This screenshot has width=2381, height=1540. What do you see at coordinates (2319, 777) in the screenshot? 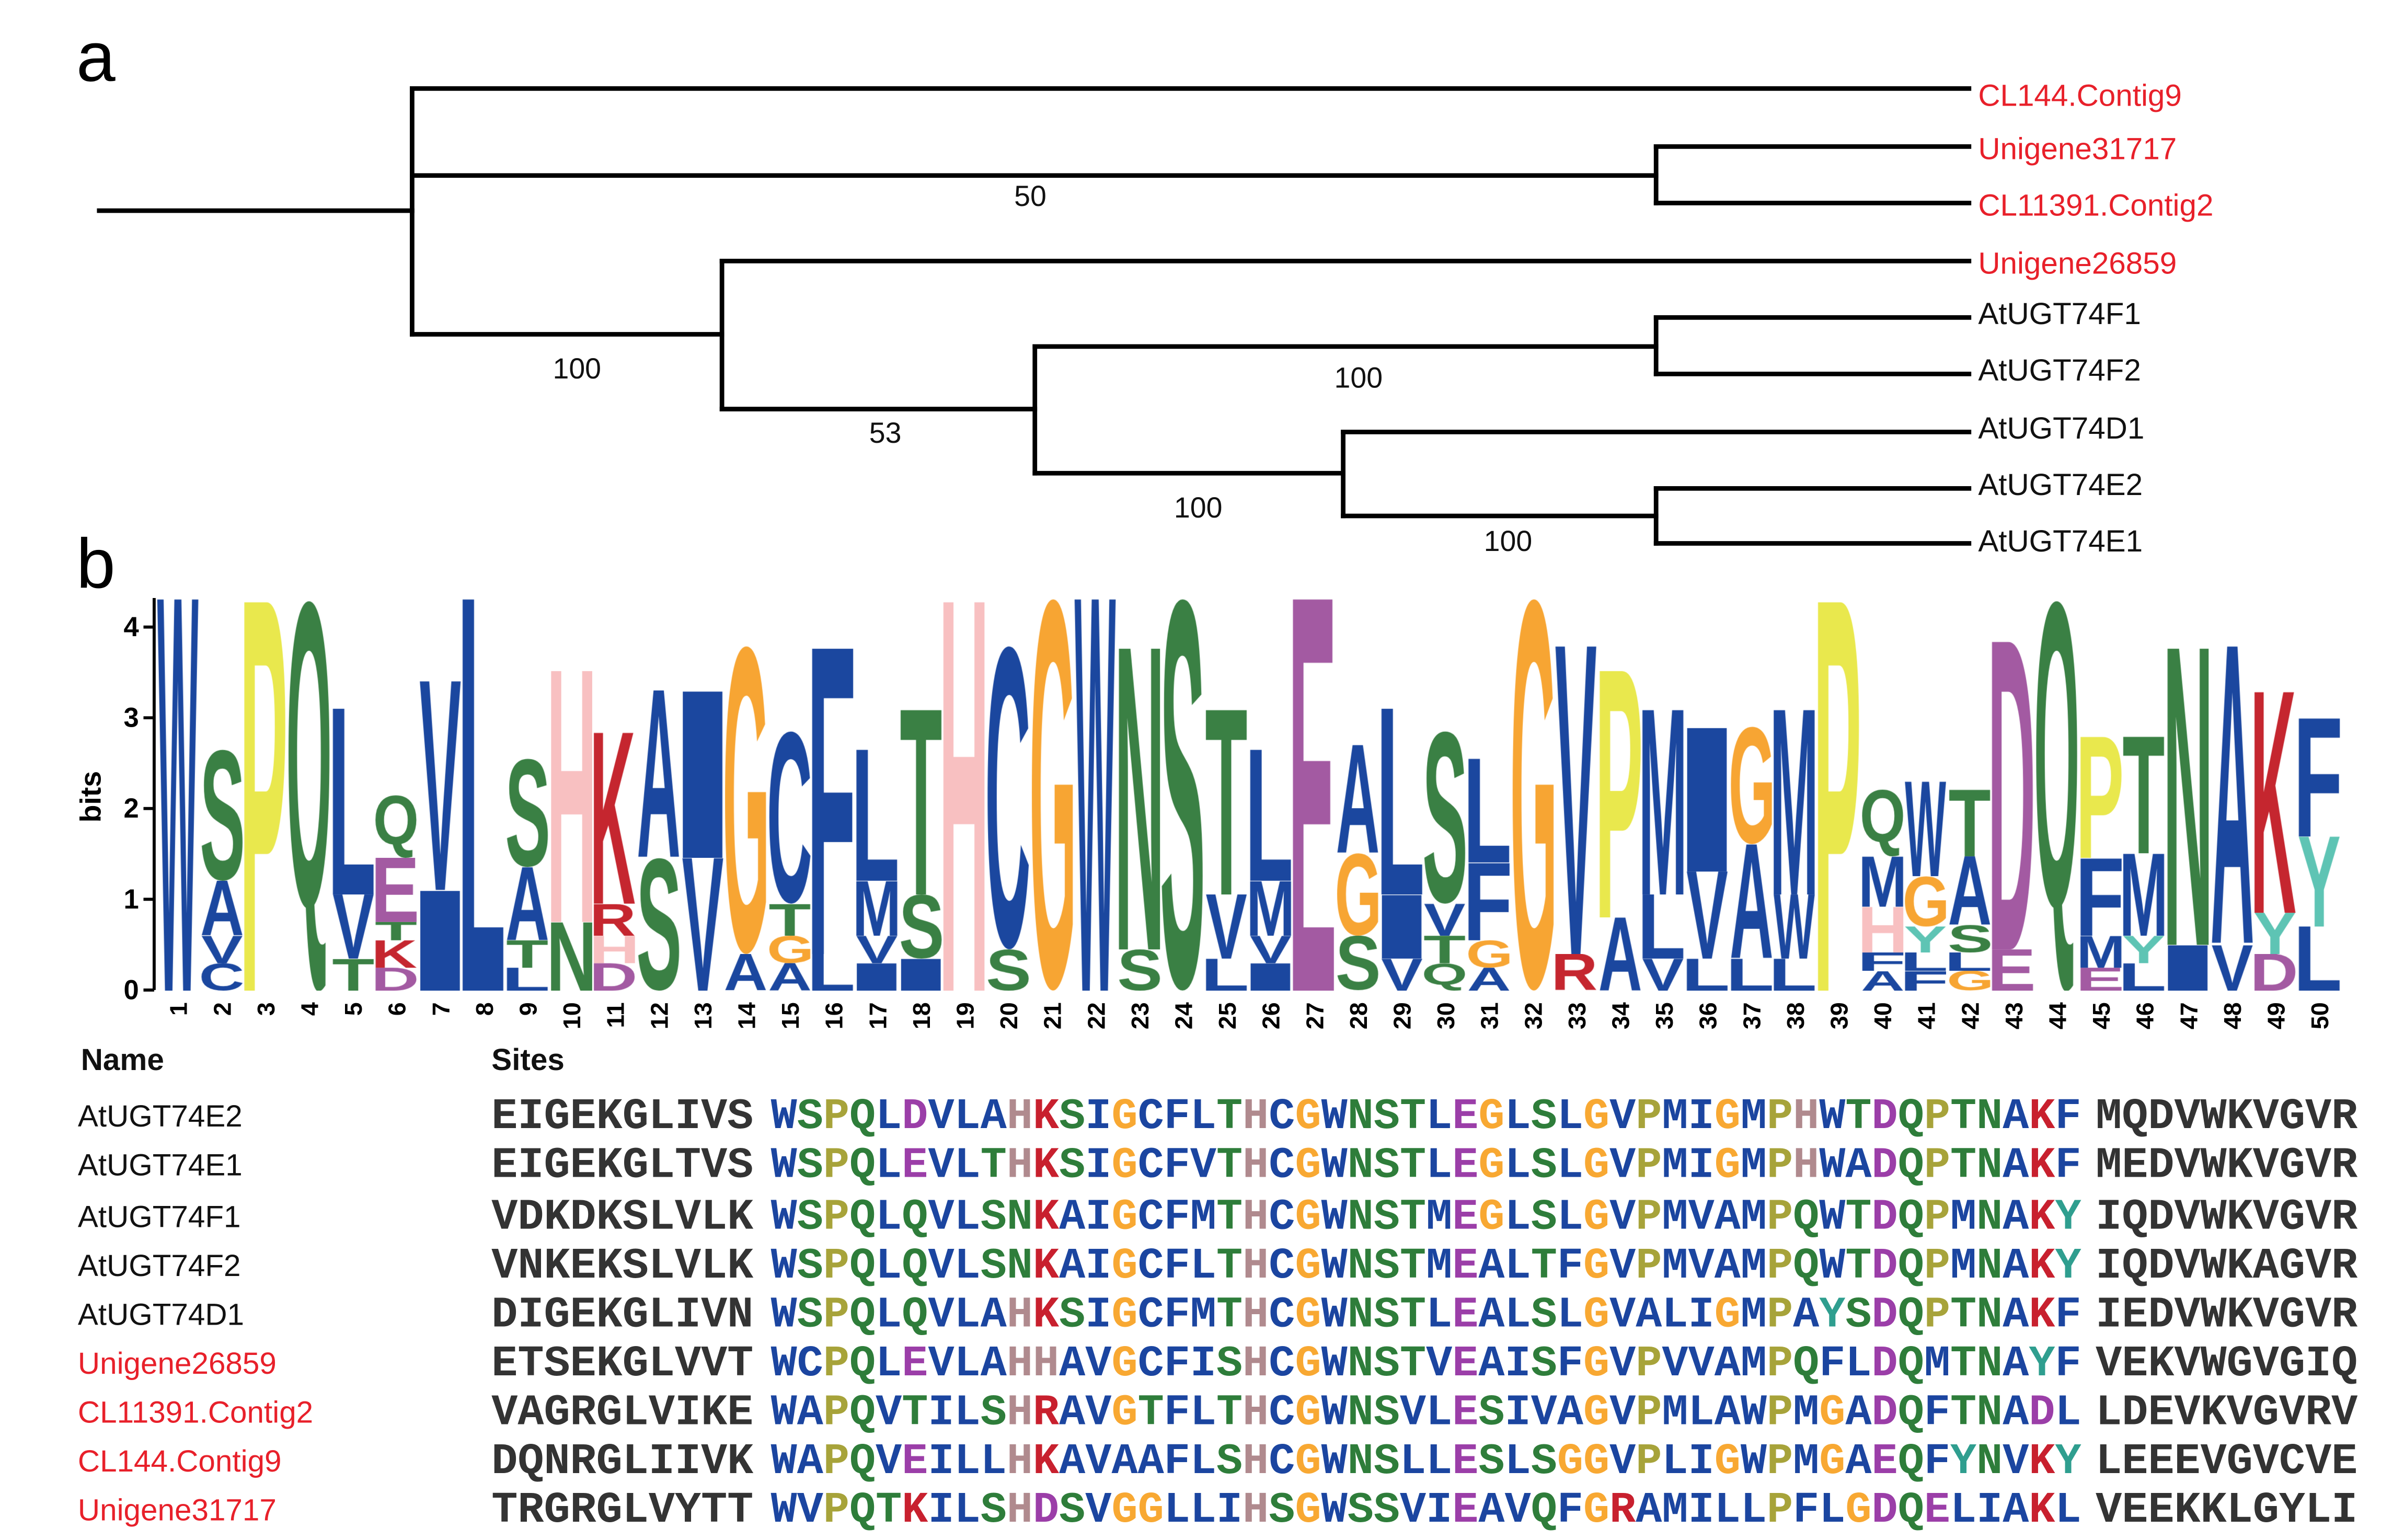
I see `logo-letter-F` at bounding box center [2319, 777].